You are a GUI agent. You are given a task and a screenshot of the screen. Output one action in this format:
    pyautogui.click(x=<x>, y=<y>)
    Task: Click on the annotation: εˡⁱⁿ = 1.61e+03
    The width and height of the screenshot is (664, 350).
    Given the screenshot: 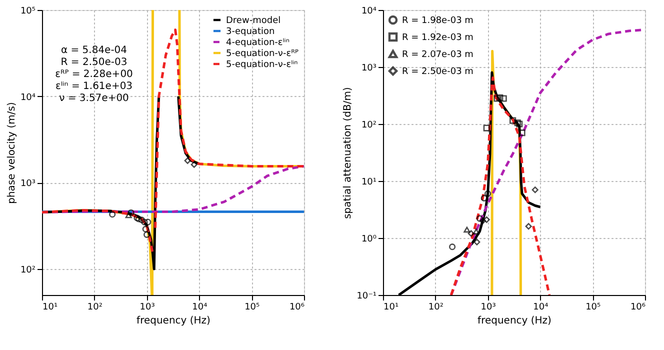 What is the action you would take?
    pyautogui.click(x=94, y=86)
    